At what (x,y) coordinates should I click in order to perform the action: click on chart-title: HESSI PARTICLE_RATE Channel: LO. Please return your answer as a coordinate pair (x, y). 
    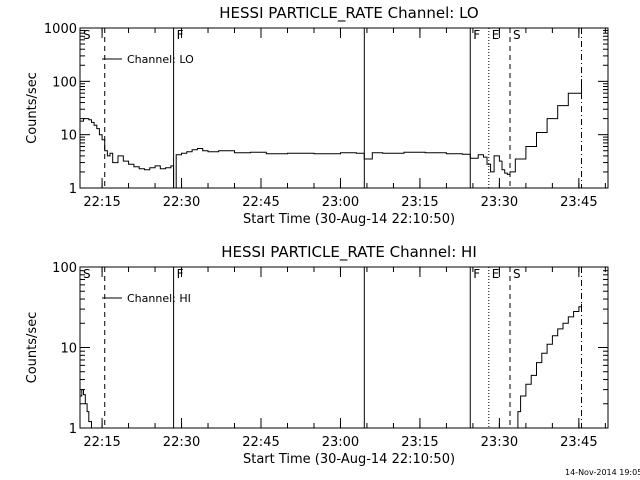
    Looking at the image, I should click on (348, 13).